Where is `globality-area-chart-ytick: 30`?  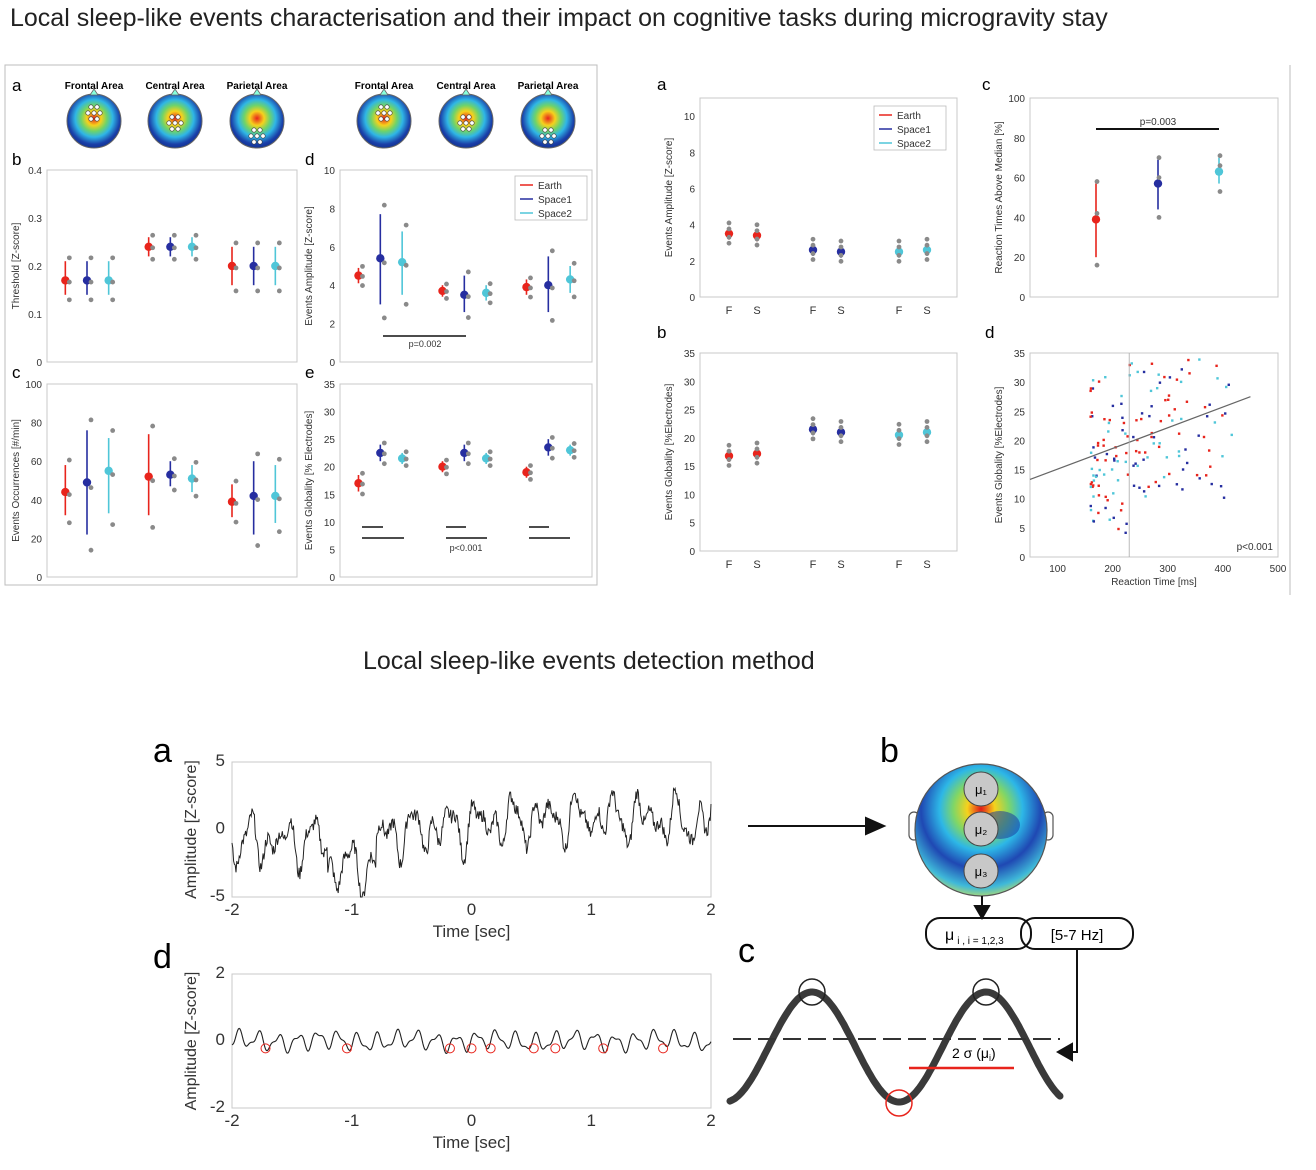 globality-area-chart-ytick: 30 is located at coordinates (330, 413).